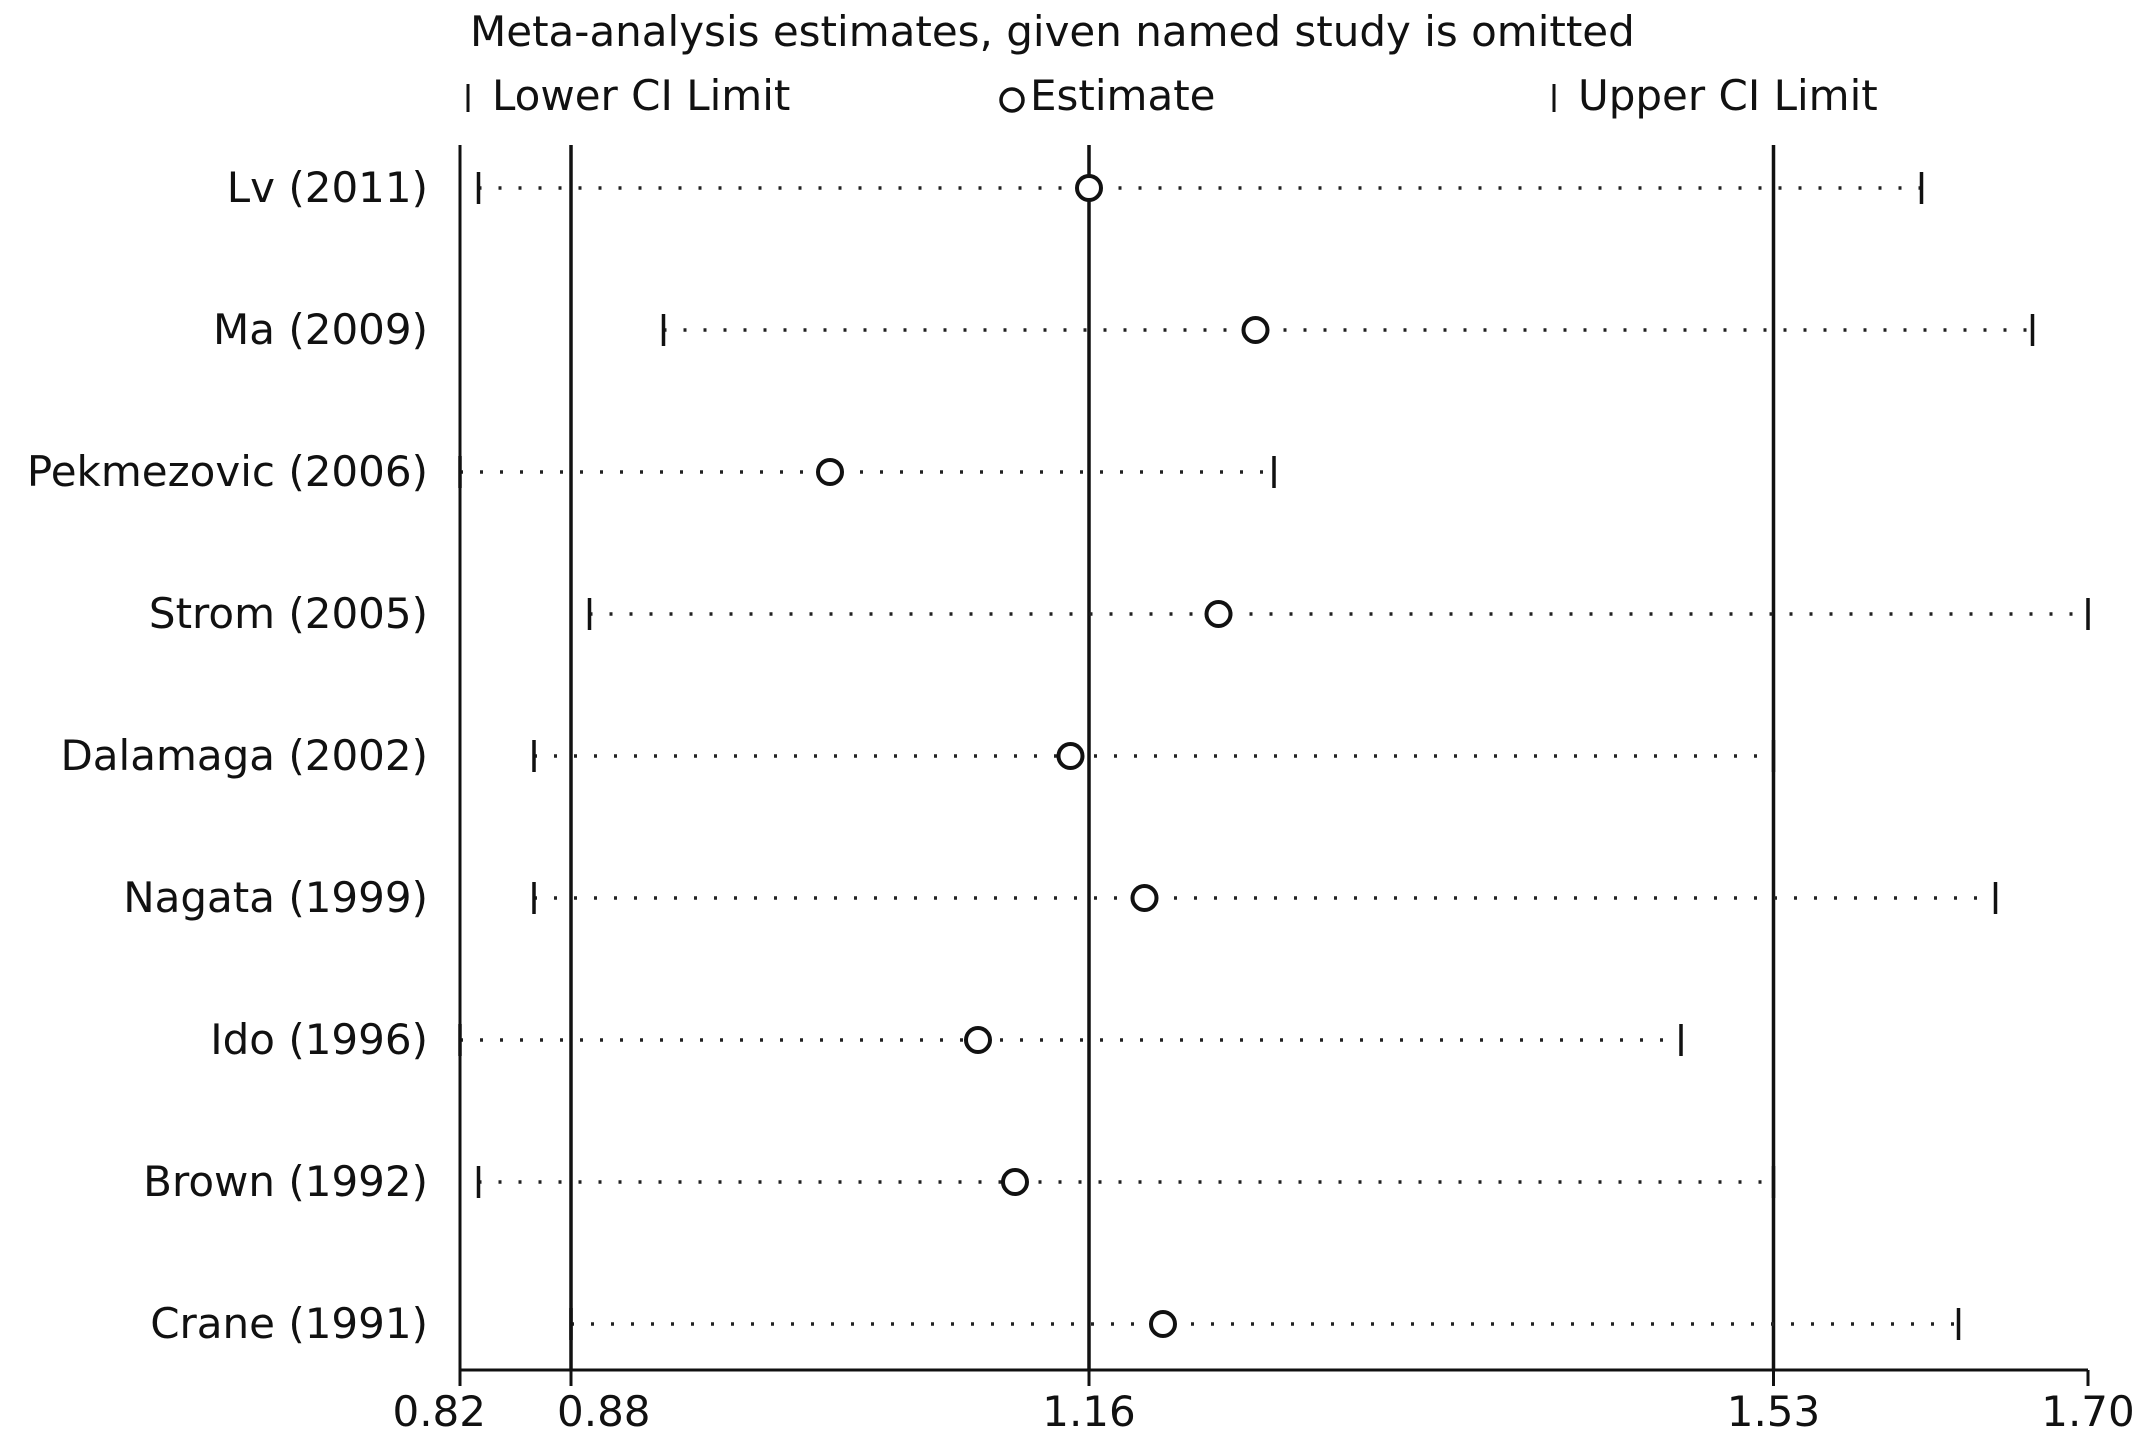 The height and width of the screenshot is (1446, 2150). I want to click on study-label: Dalamaga (2002), so click(244, 755).